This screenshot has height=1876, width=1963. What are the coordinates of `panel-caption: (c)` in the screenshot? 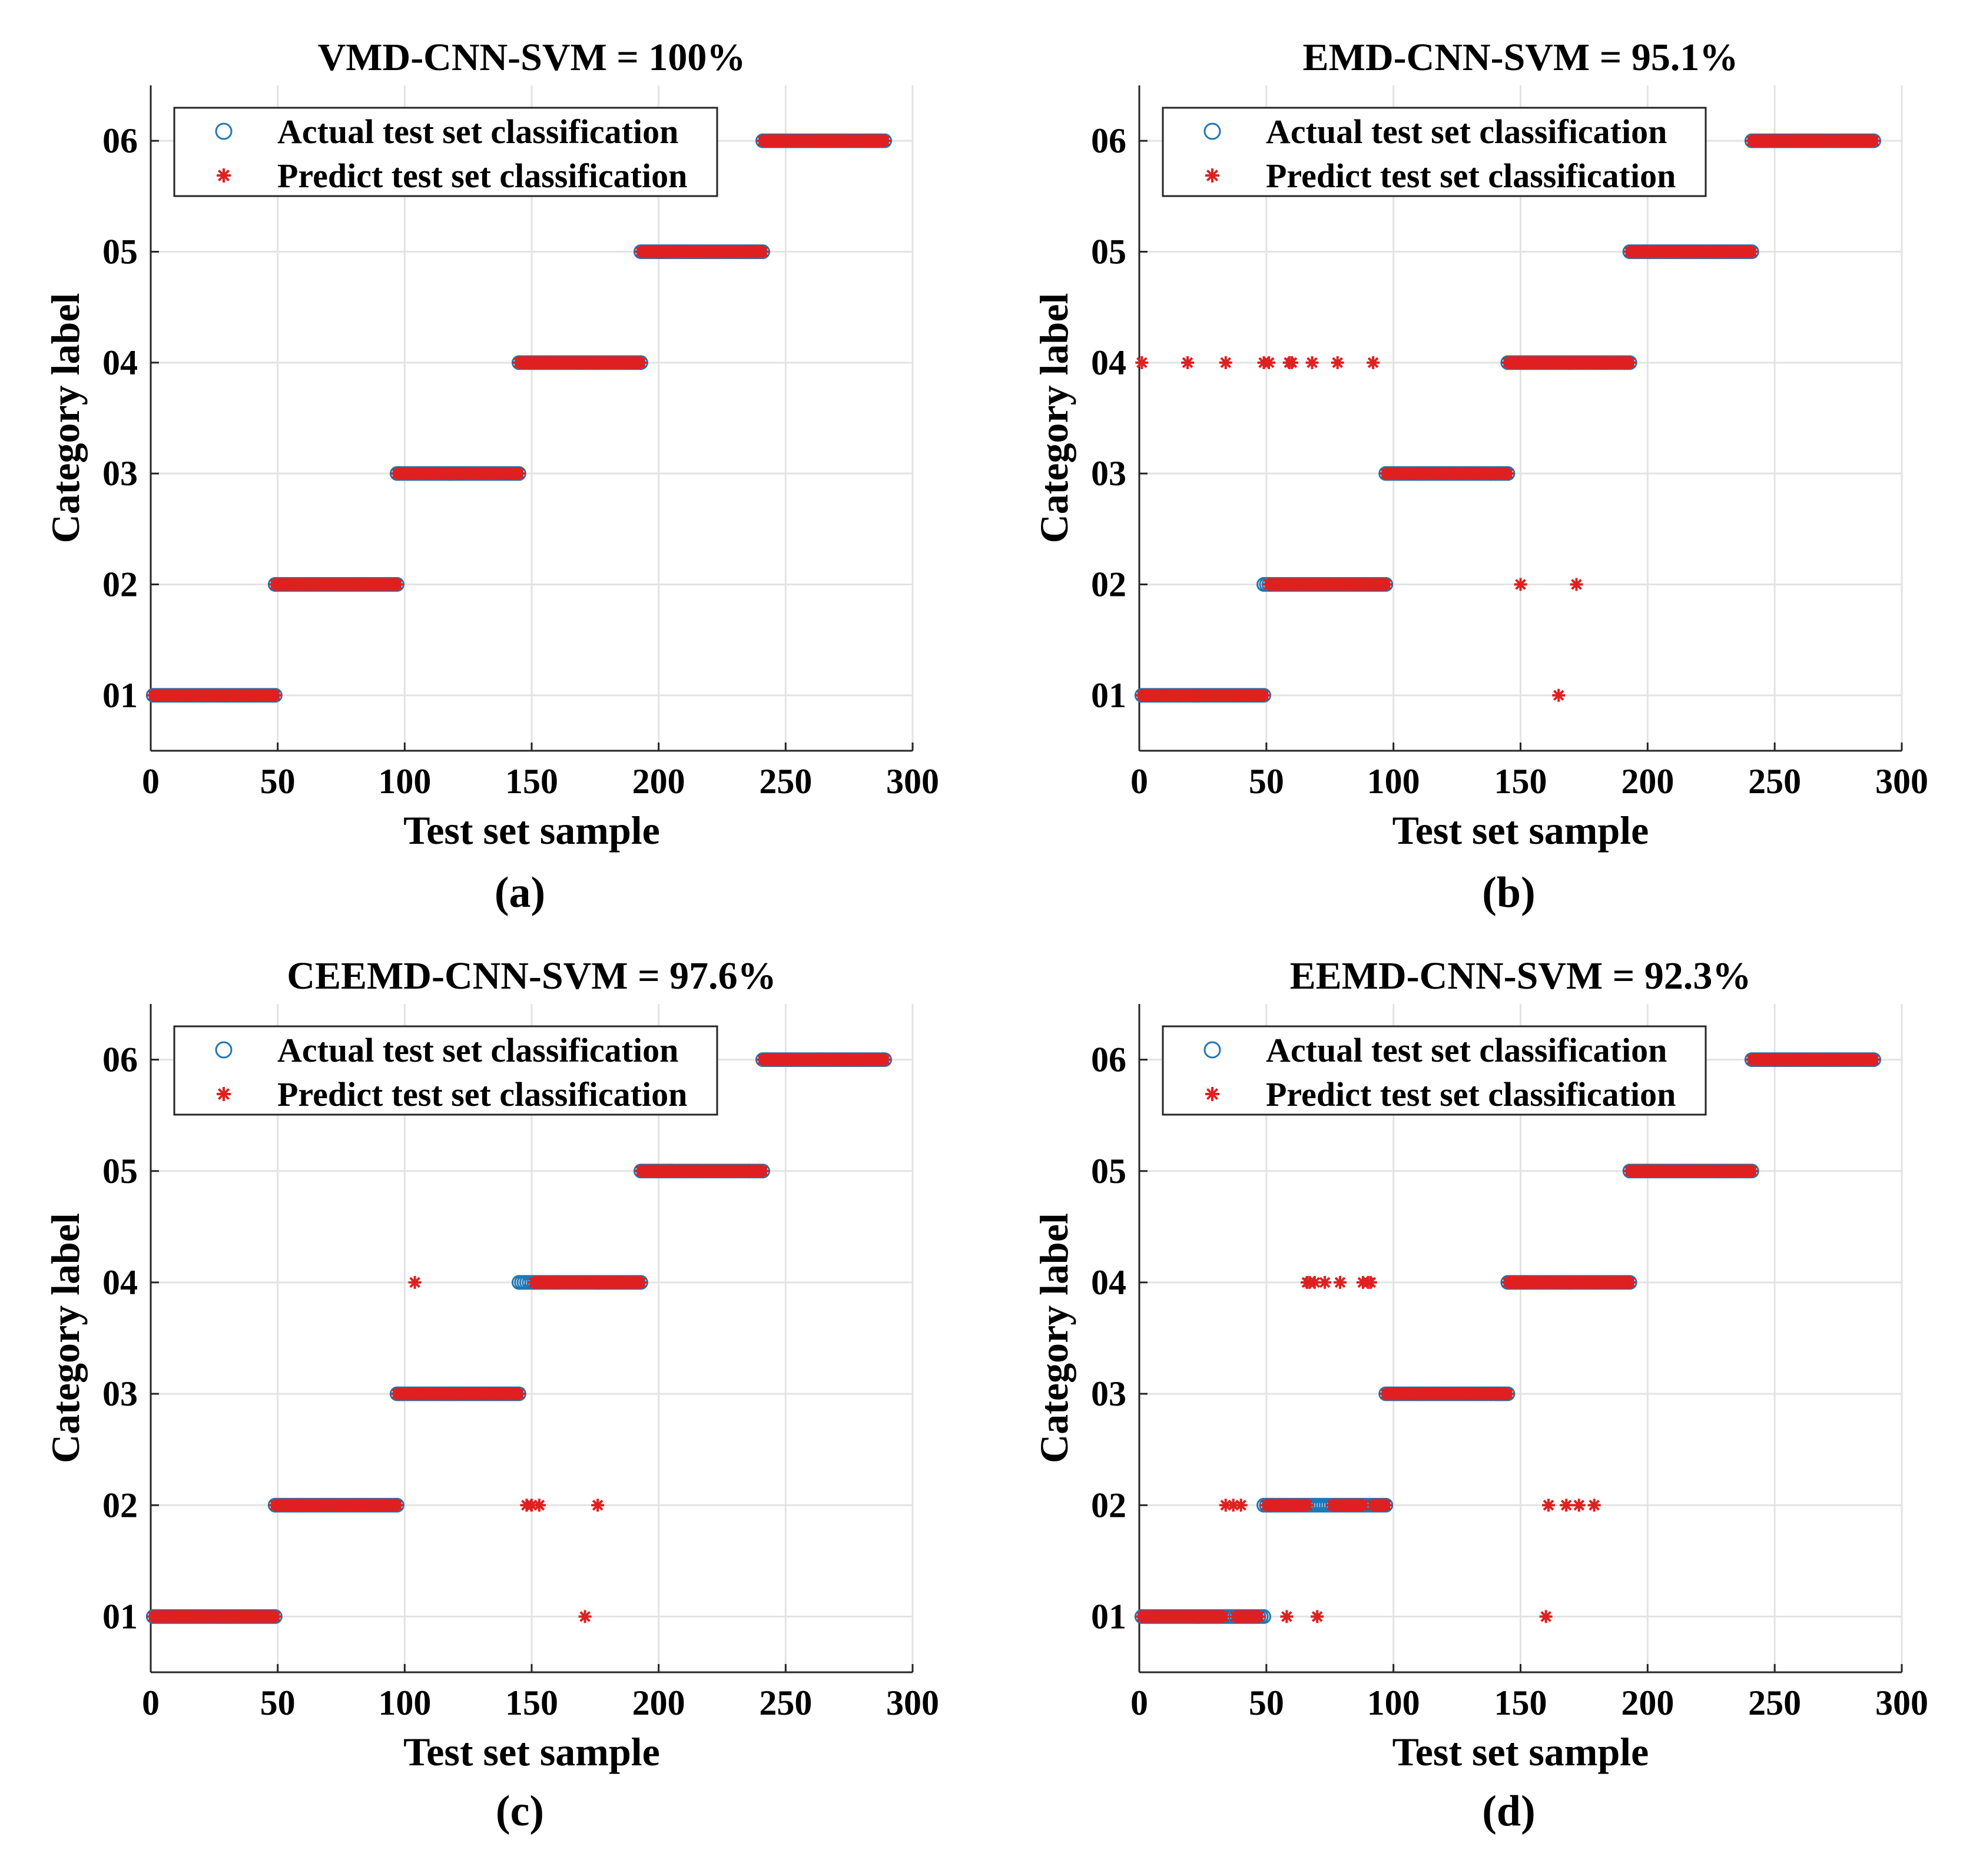 It's located at (520, 1811).